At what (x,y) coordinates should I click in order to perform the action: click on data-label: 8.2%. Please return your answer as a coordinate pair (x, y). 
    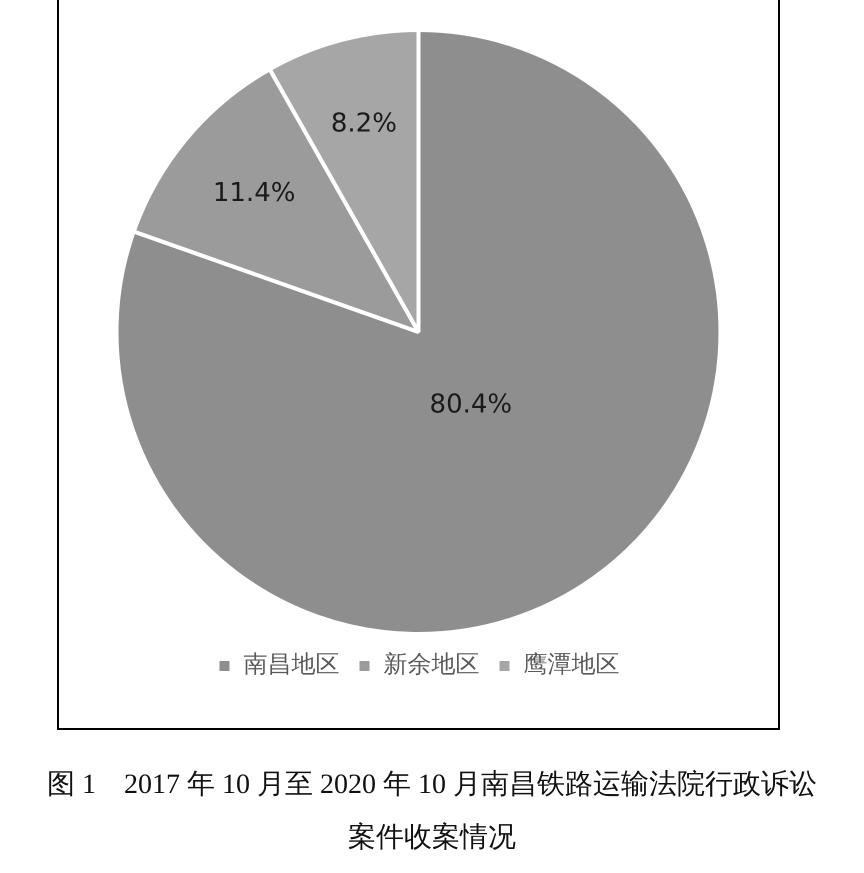
    Looking at the image, I should click on (363, 123).